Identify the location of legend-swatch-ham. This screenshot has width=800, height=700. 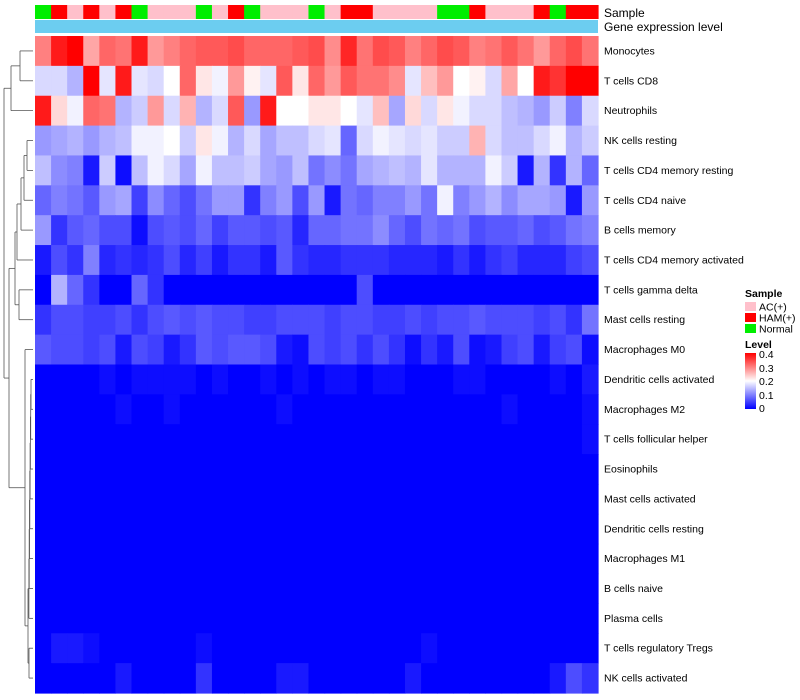
(750, 317).